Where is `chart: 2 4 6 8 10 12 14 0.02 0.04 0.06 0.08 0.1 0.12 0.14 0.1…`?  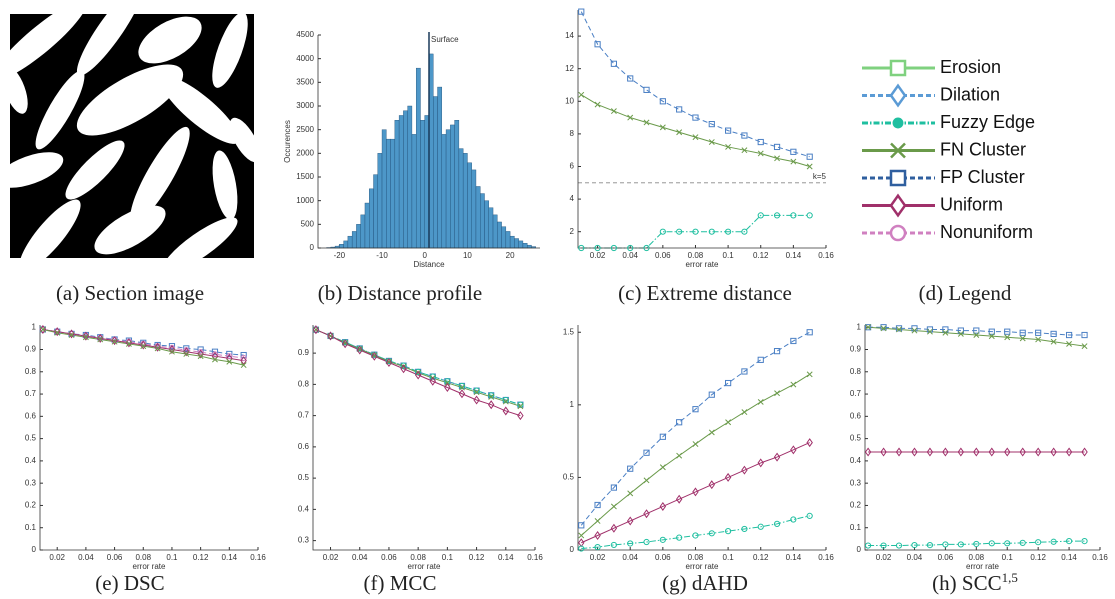 chart: 2 4 6 8 10 12 14 0.02 0.04 0.06 0.08 0.1 0.12 0.14 0.1… is located at coordinates (699, 139).